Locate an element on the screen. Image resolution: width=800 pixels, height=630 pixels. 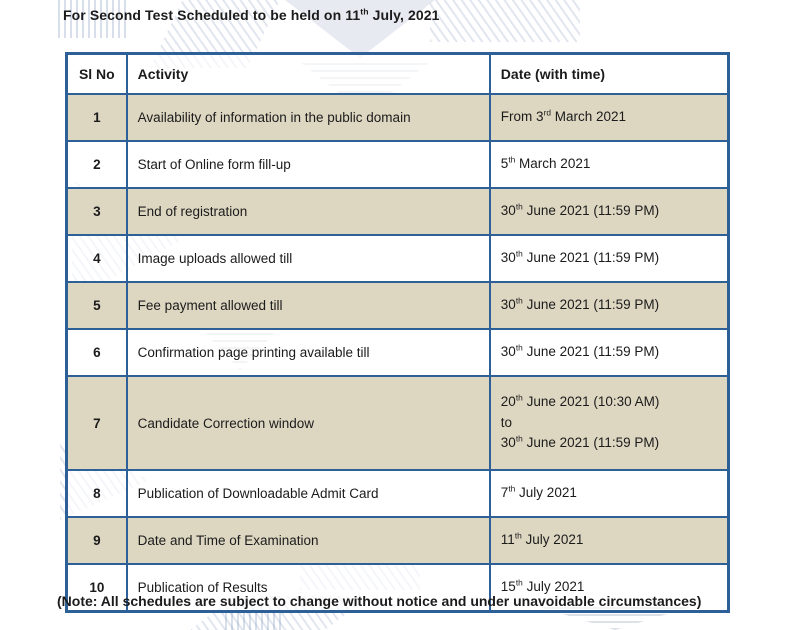
cell-date: 5th March 2021 is located at coordinates (609, 164).